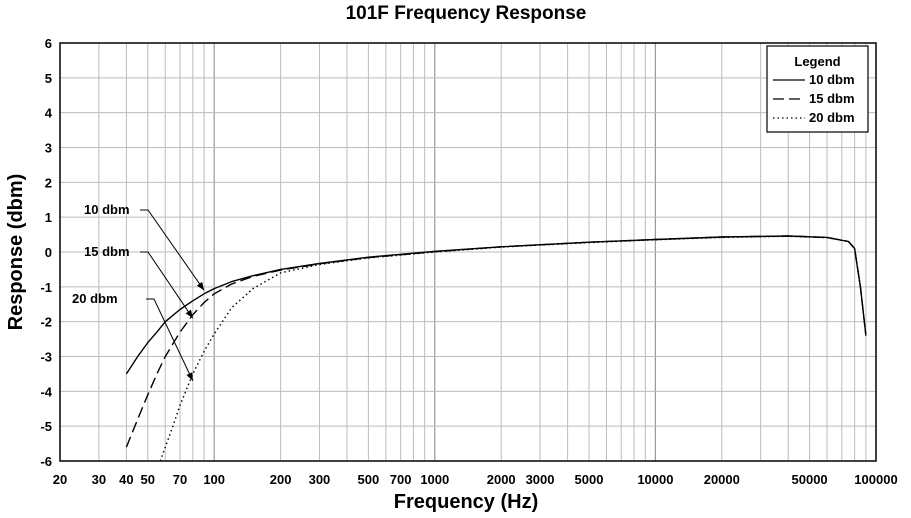  What do you see at coordinates (46, 322) in the screenshot?
I see `y-tick-label: -2` at bounding box center [46, 322].